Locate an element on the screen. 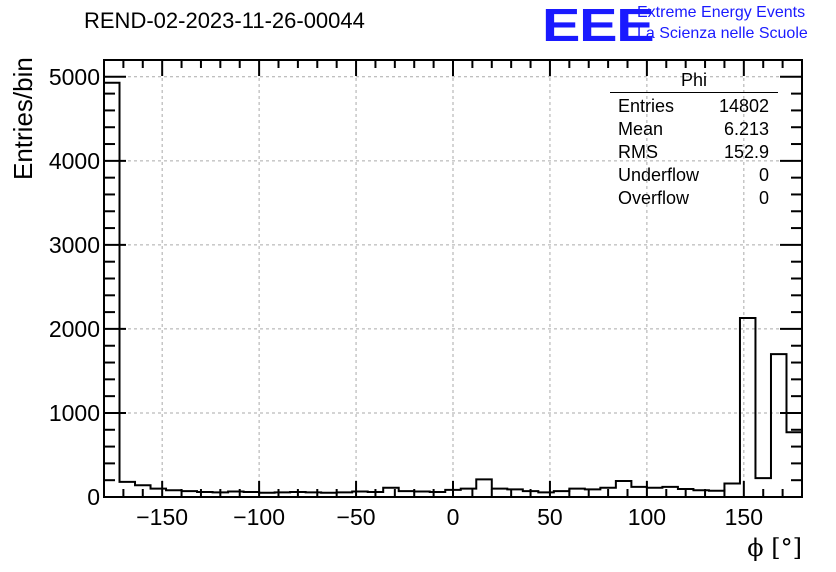 This screenshot has width=836, height=572. stats-row: Entries 14802 is located at coordinates (694, 106).